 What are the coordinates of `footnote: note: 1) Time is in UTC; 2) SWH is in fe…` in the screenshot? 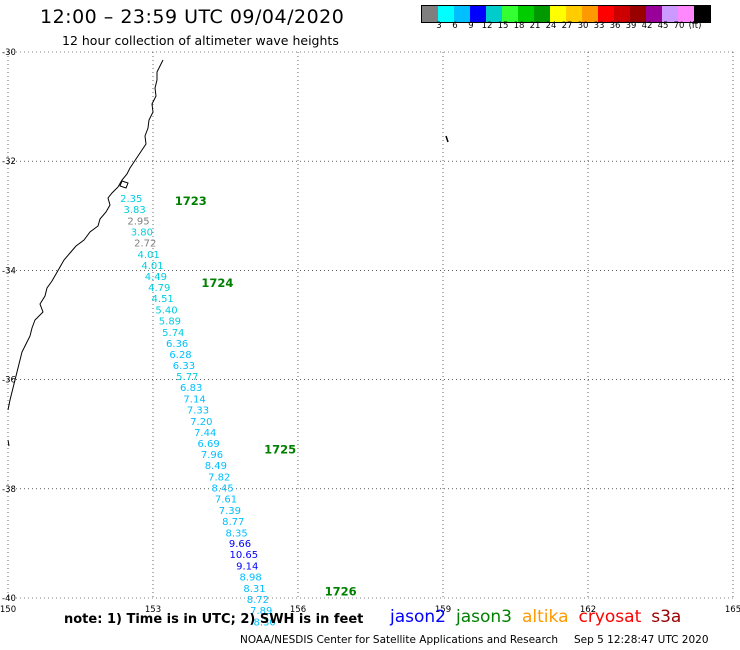 It's located at (214, 619).